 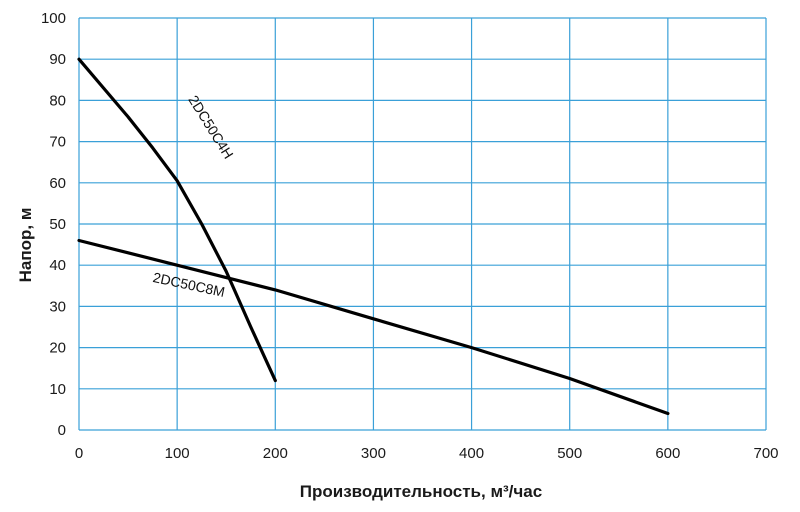 I want to click on y-tick-label: 40, so click(x=57, y=265).